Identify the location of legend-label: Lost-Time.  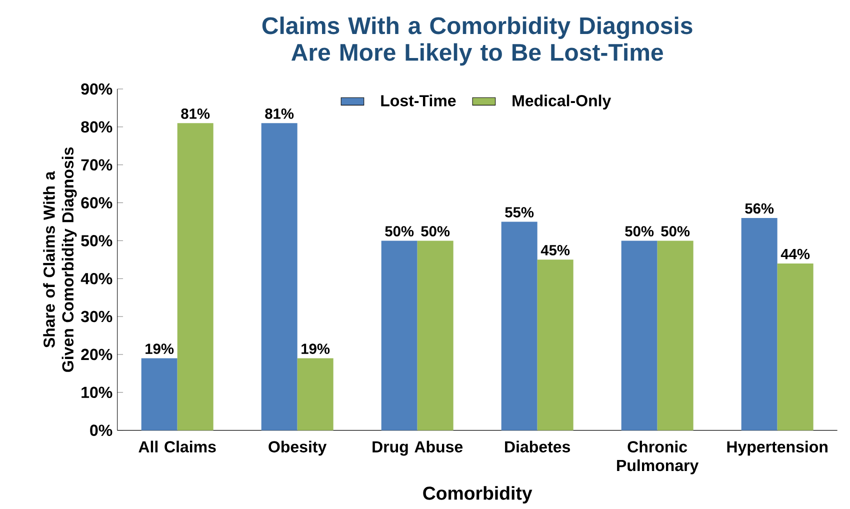
(418, 100).